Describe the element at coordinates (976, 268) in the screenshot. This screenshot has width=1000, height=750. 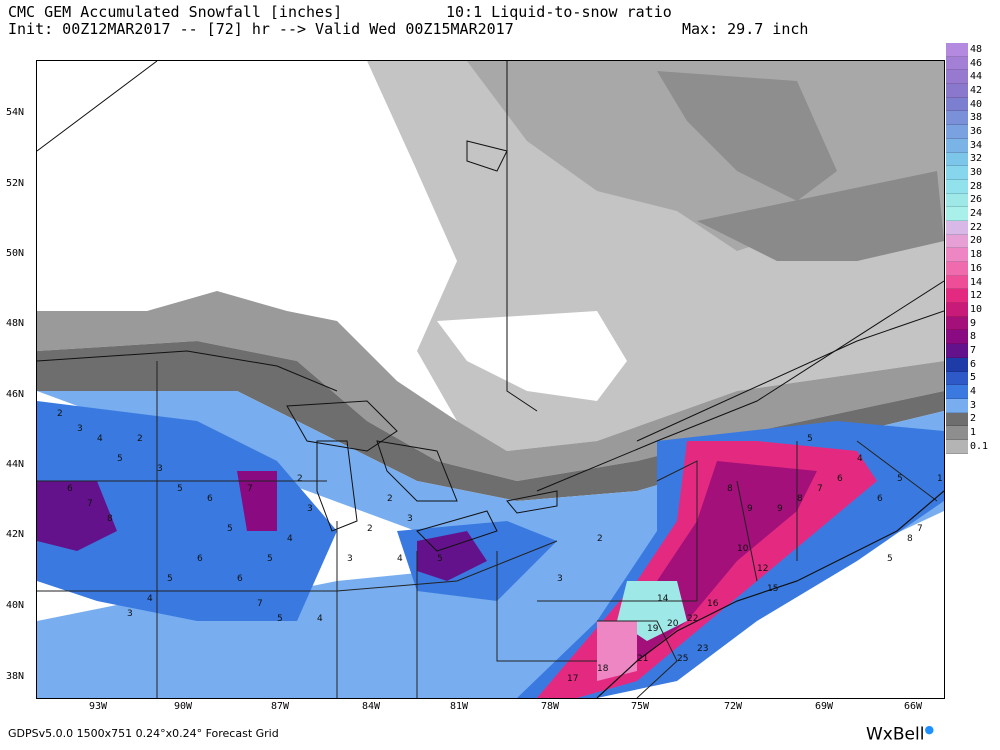
I see `legend-value: 16` at that location.